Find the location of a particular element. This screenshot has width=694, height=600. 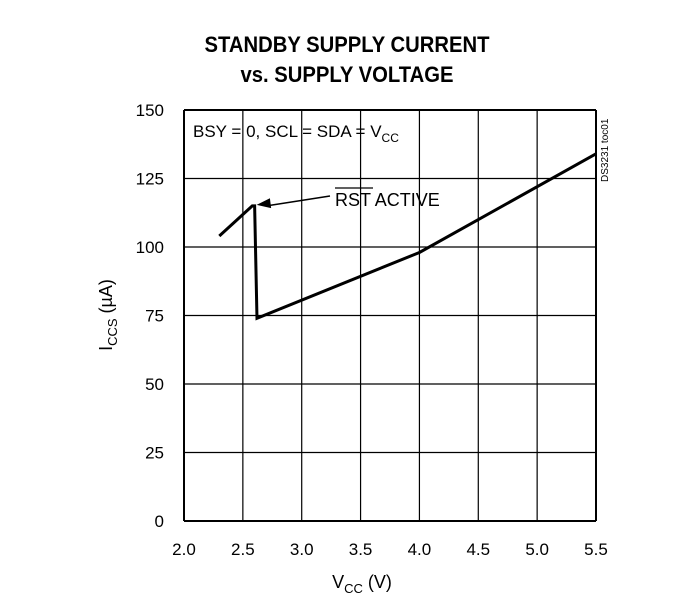

x-tick-label: 5.0 is located at coordinates (537, 549).